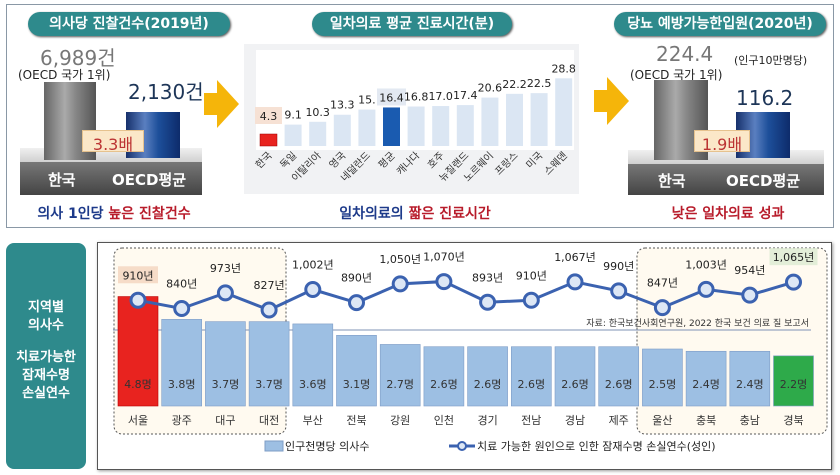 The image size is (840, 475). What do you see at coordinates (412, 24) in the screenshot?
I see `consult-time-title: 일차의료 평균 진료시간(분)` at bounding box center [412, 24].